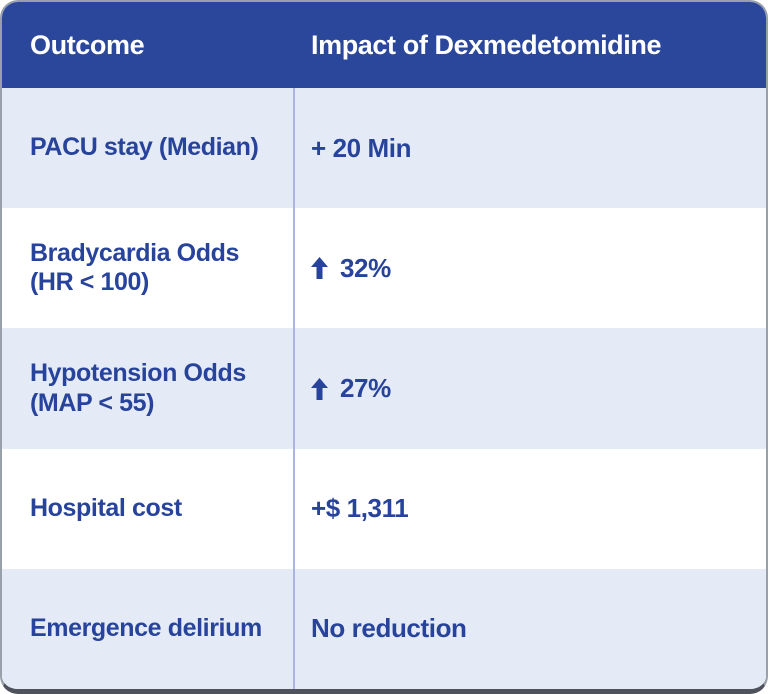 This screenshot has height=694, width=768. I want to click on outcome-label: Hospital cost, so click(147, 509).